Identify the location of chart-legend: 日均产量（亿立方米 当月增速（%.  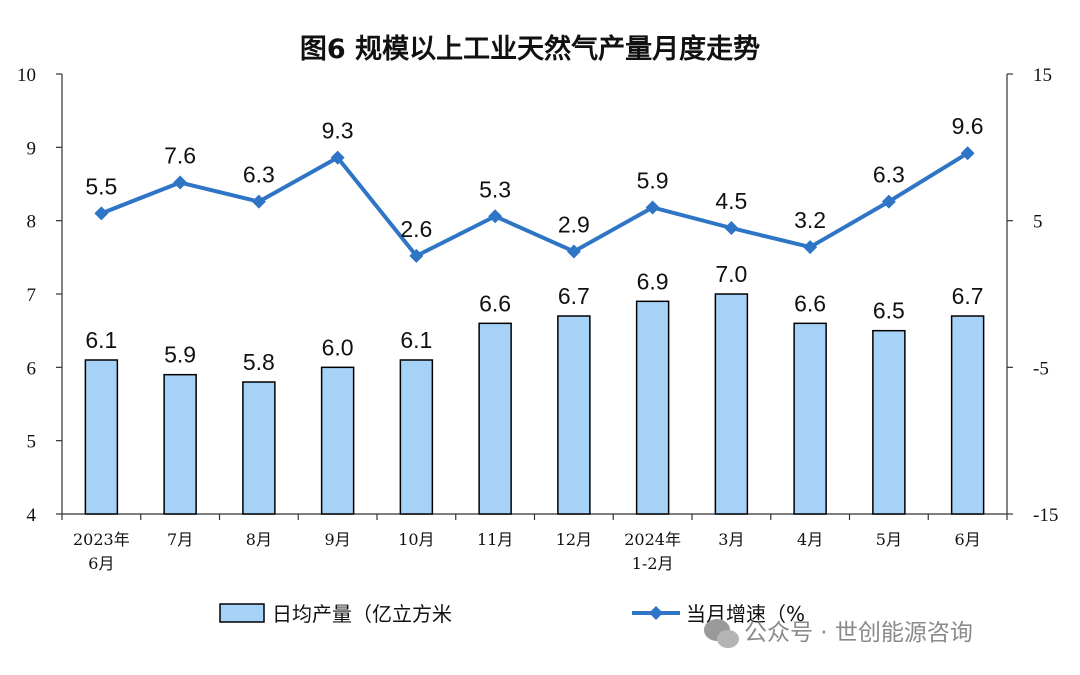
(512, 614).